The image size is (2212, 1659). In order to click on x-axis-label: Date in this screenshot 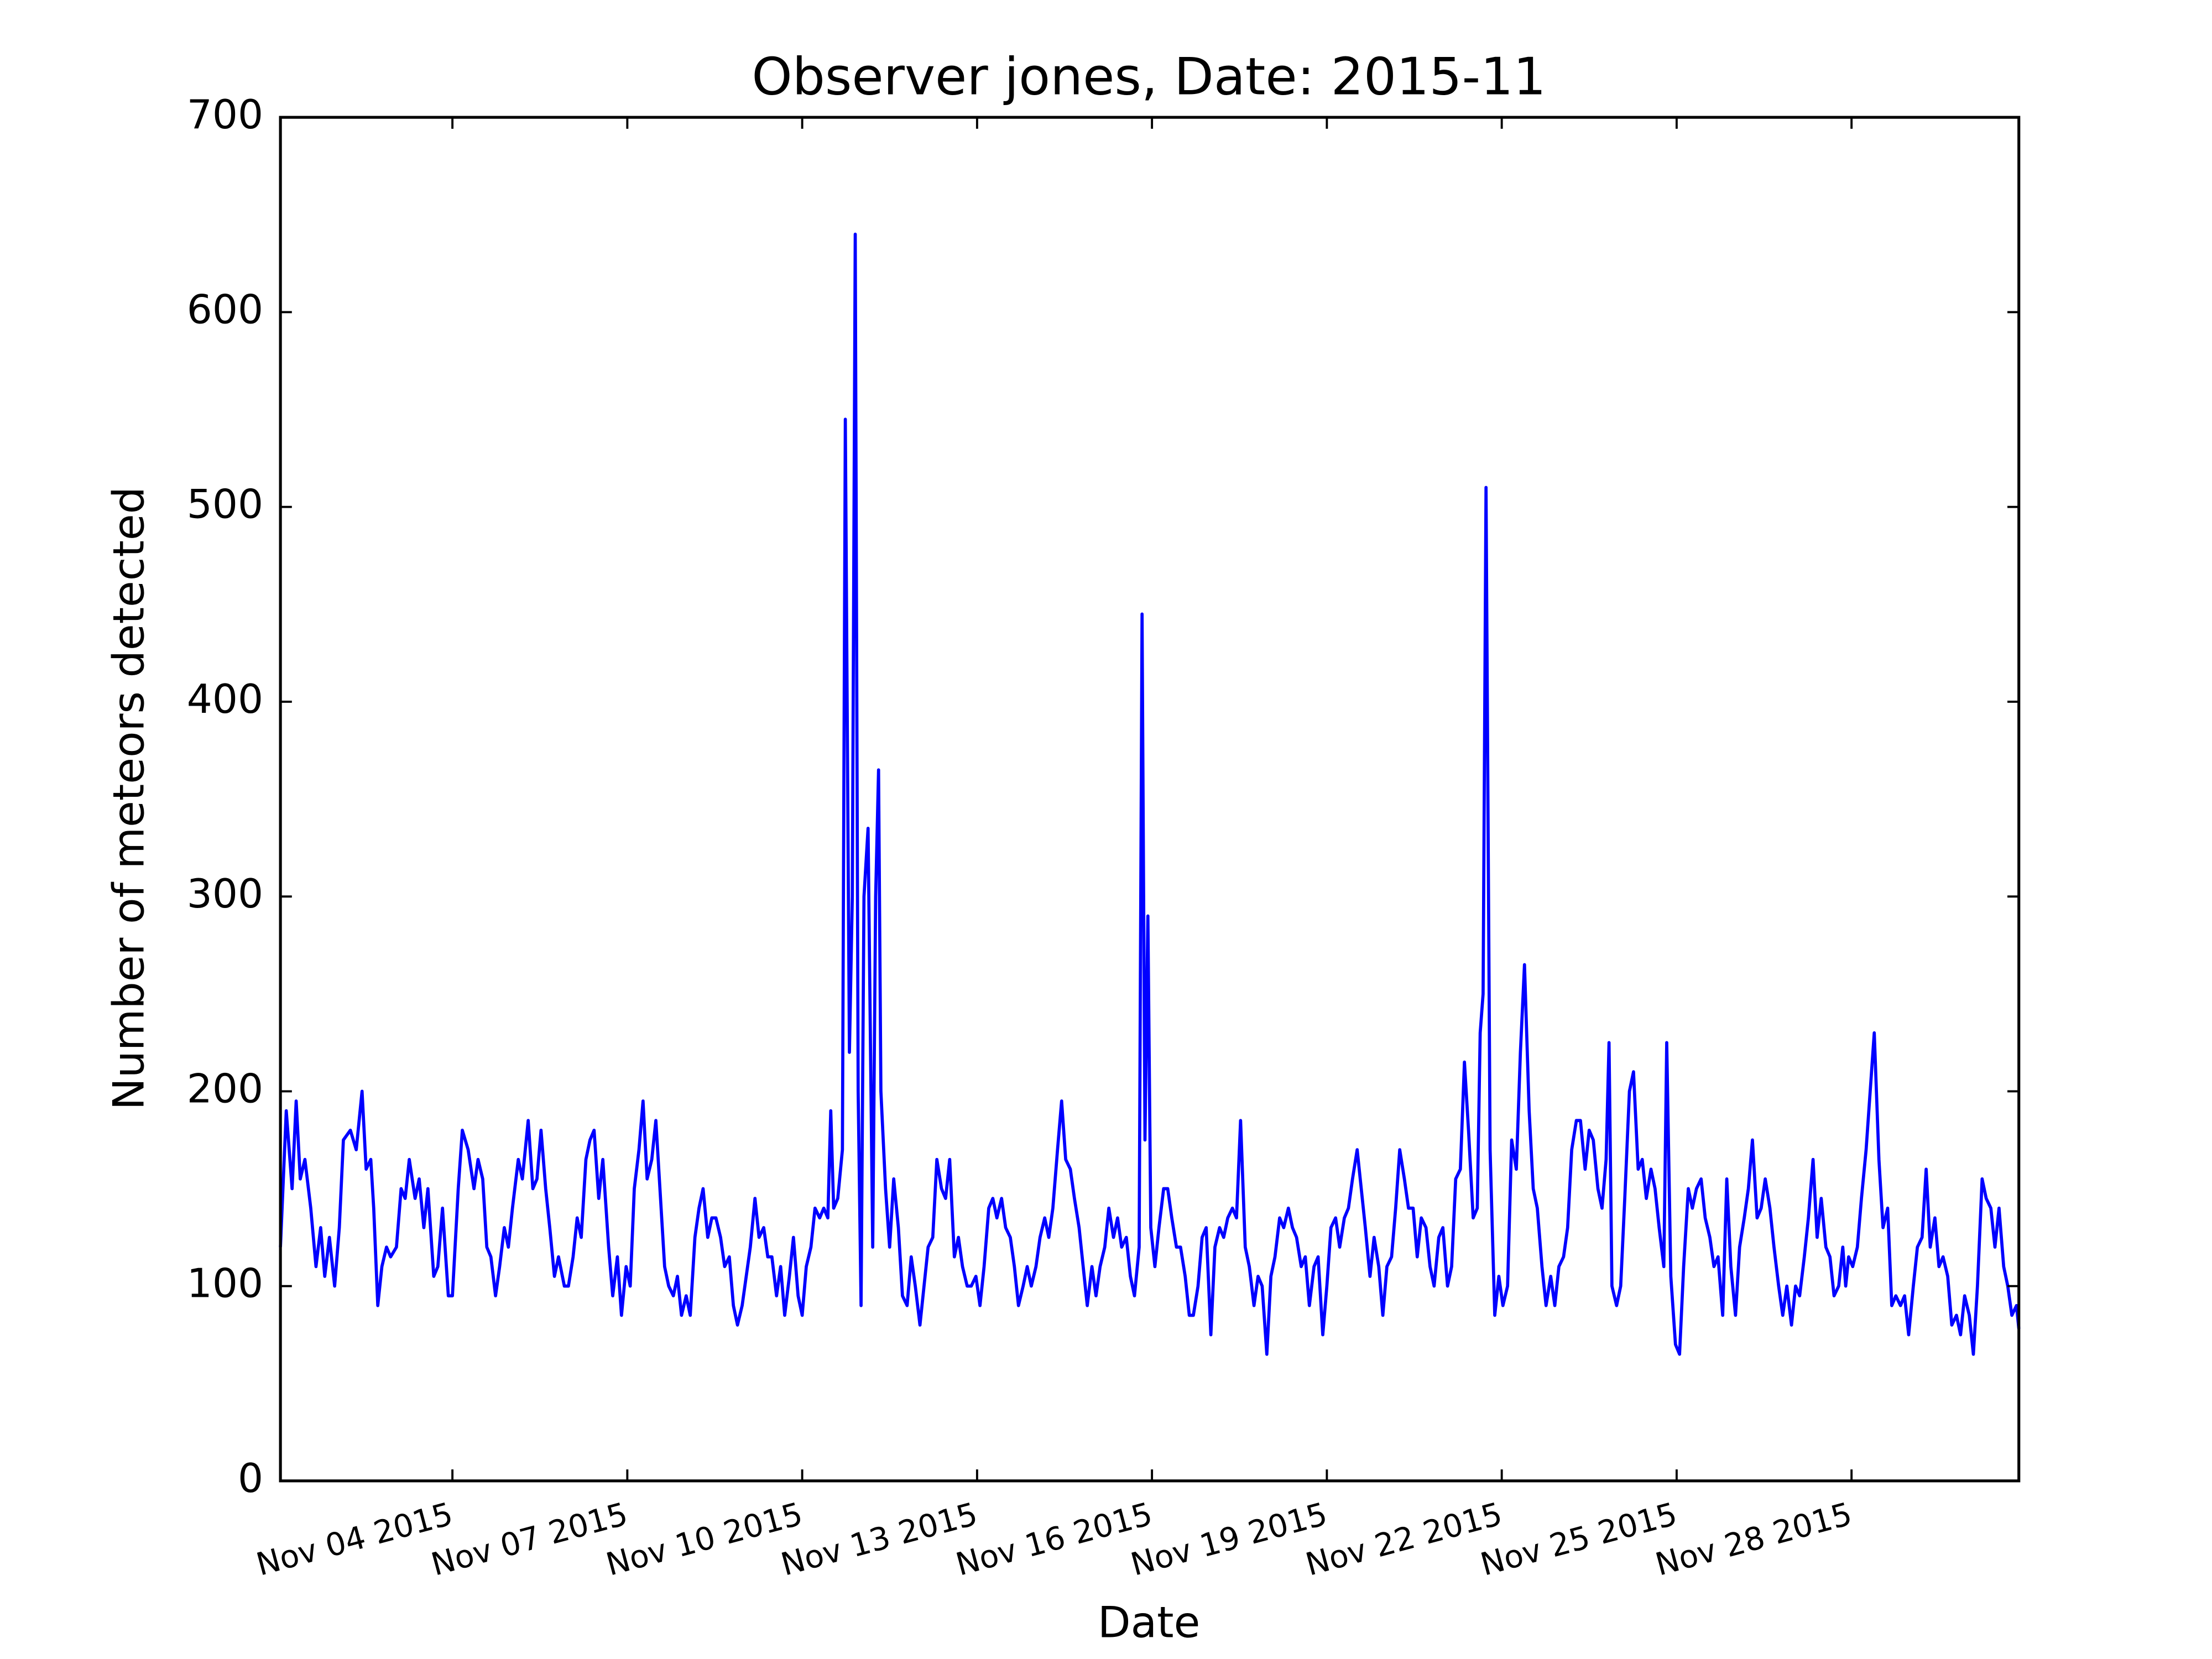, I will do `click(1149, 1623)`.